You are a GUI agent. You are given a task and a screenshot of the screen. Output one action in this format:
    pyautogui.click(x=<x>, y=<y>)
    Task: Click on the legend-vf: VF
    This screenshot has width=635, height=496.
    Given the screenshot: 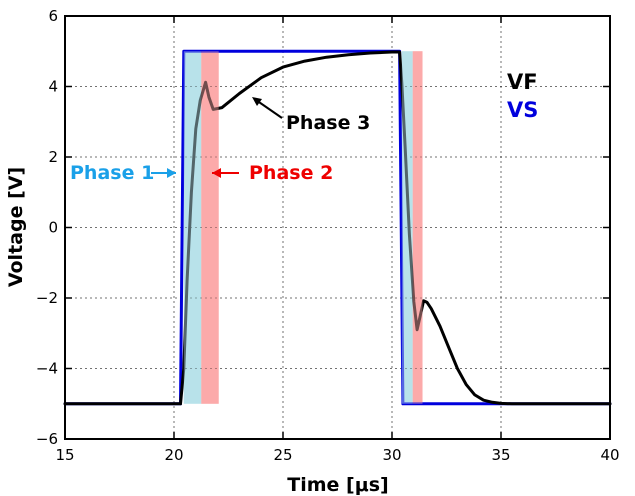 What is the action you would take?
    pyautogui.click(x=522, y=82)
    